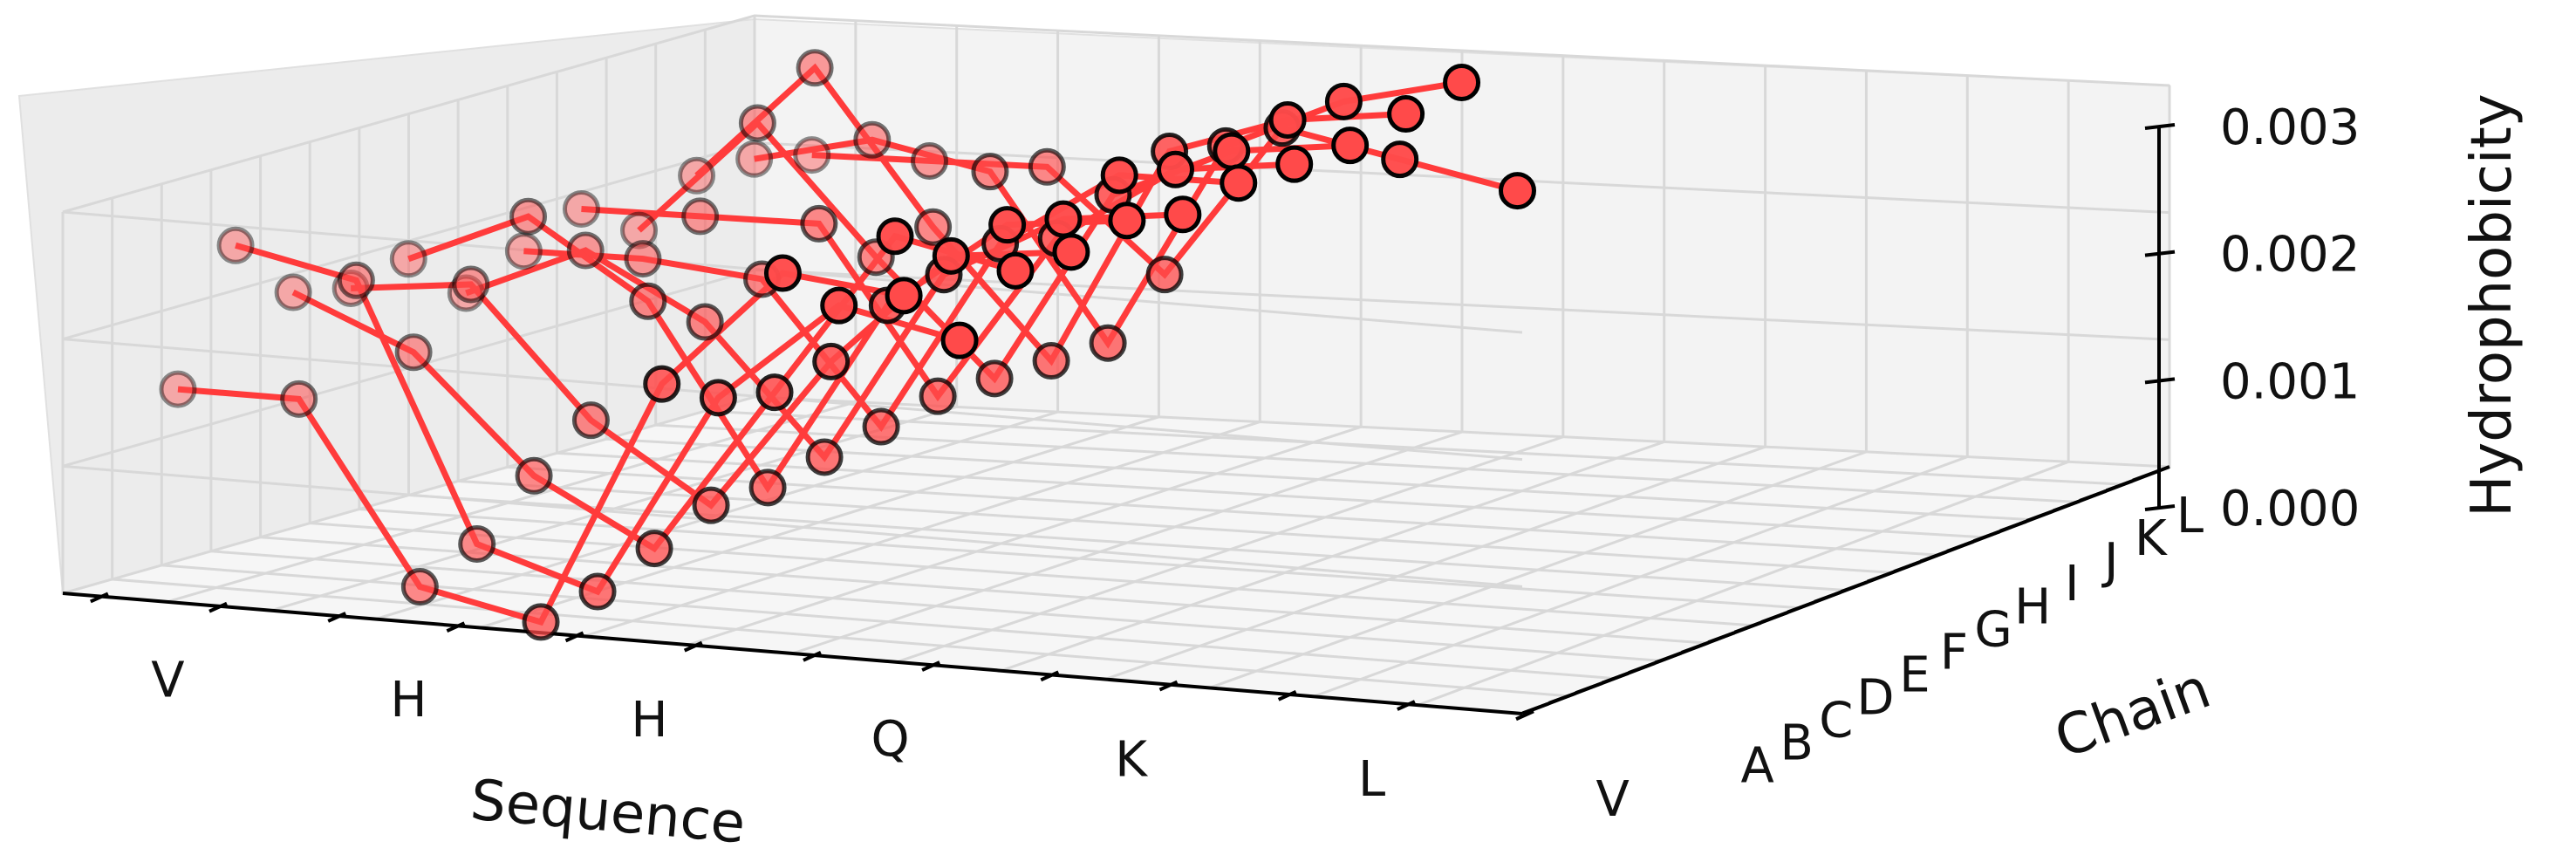  What do you see at coordinates (608, 812) in the screenshot?
I see `x-axis-title: Sequence` at bounding box center [608, 812].